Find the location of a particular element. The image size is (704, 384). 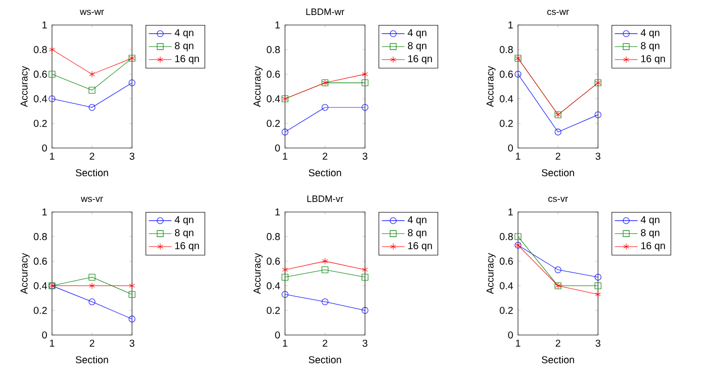

chart-title: ws-vr is located at coordinates (91, 199).